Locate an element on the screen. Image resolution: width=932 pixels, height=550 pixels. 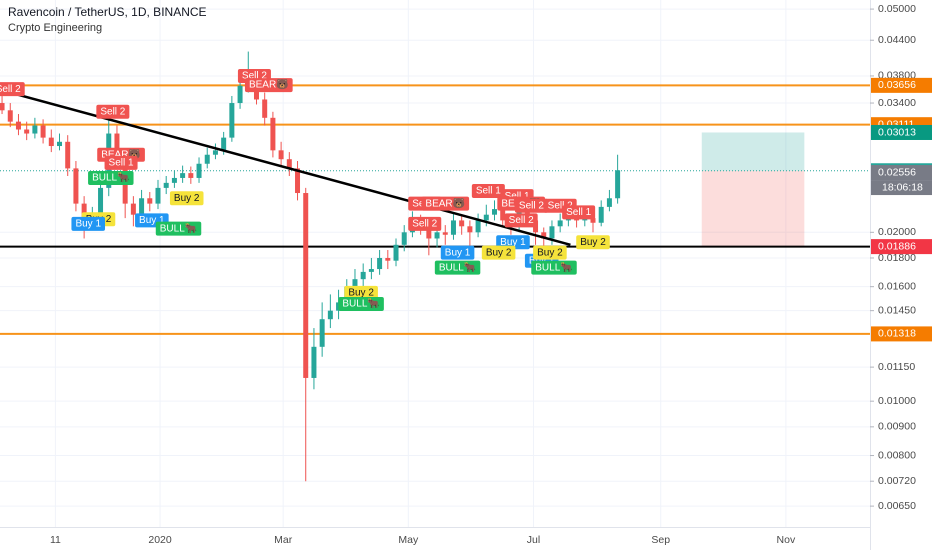
position-stop-zone is located at coordinates (753, 208).